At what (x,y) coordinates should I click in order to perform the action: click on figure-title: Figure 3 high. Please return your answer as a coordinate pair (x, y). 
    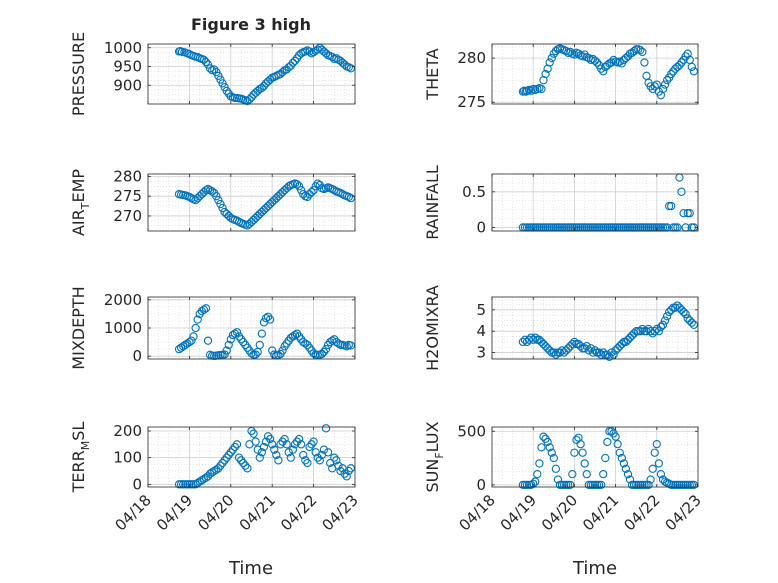
    Looking at the image, I should click on (251, 24).